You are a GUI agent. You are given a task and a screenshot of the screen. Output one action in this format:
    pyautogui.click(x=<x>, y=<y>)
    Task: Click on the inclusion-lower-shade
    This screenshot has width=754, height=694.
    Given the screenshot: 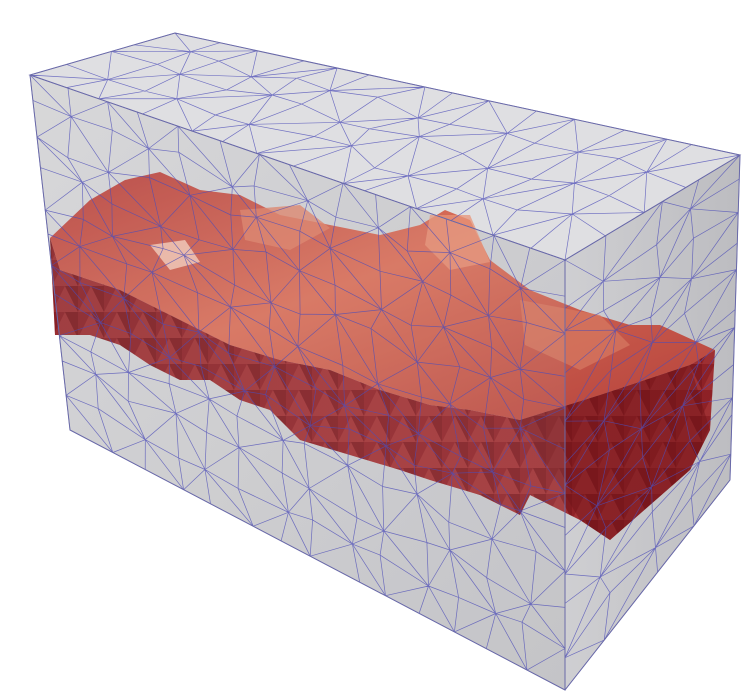 What is the action you would take?
    pyautogui.click(x=615, y=452)
    